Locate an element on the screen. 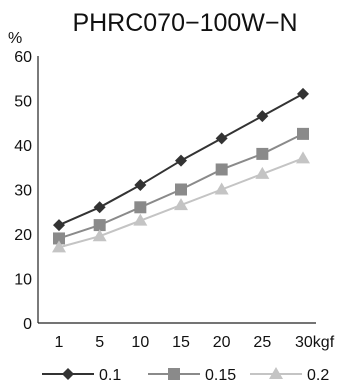  y-tick-label: 50 is located at coordinates (23, 102).